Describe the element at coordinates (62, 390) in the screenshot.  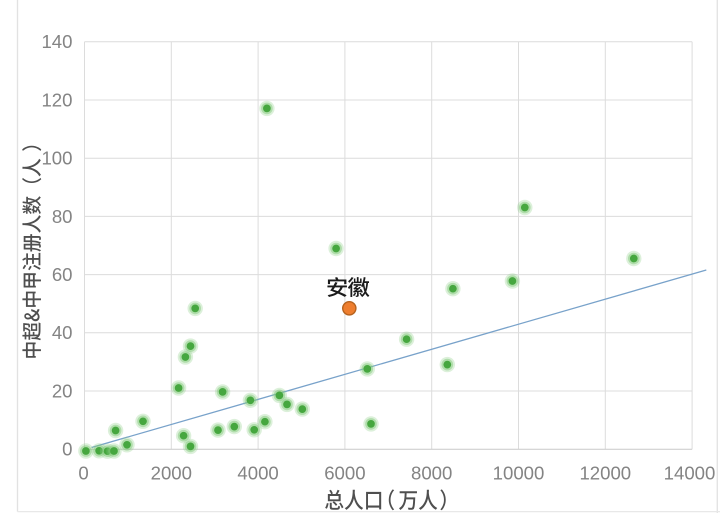
I see `svg-text: 20` at that location.